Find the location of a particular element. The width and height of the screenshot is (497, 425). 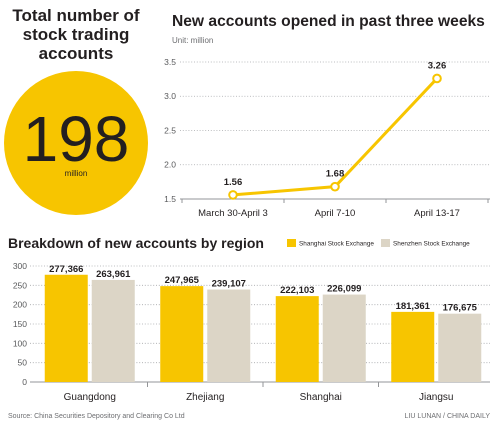

total-unit: million is located at coordinates (76, 173).